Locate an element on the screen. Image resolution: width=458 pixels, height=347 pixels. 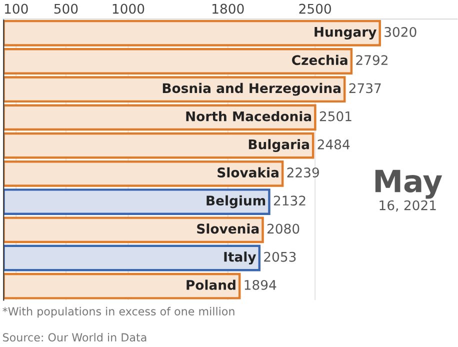
y-tick-label: Bulgaria is located at coordinates (278, 145).